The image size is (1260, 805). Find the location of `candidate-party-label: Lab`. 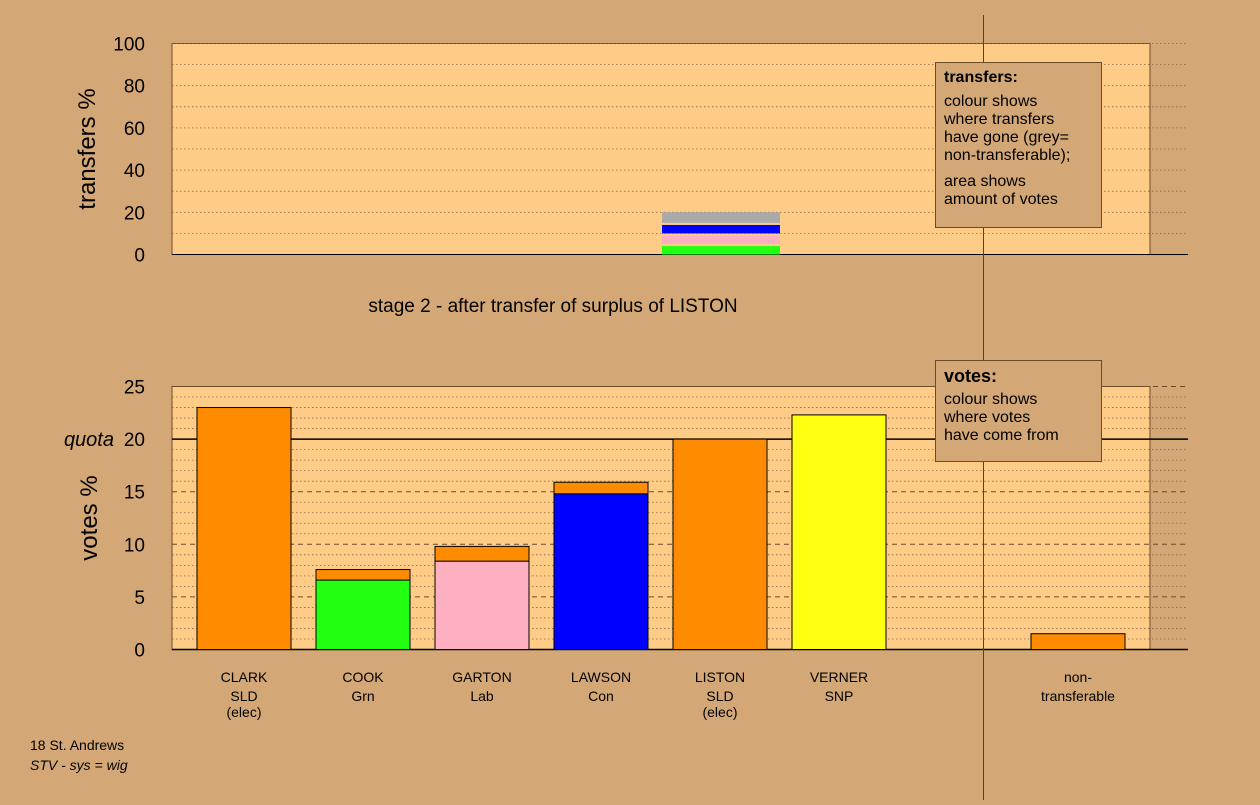

candidate-party-label: Lab is located at coordinates (482, 696).